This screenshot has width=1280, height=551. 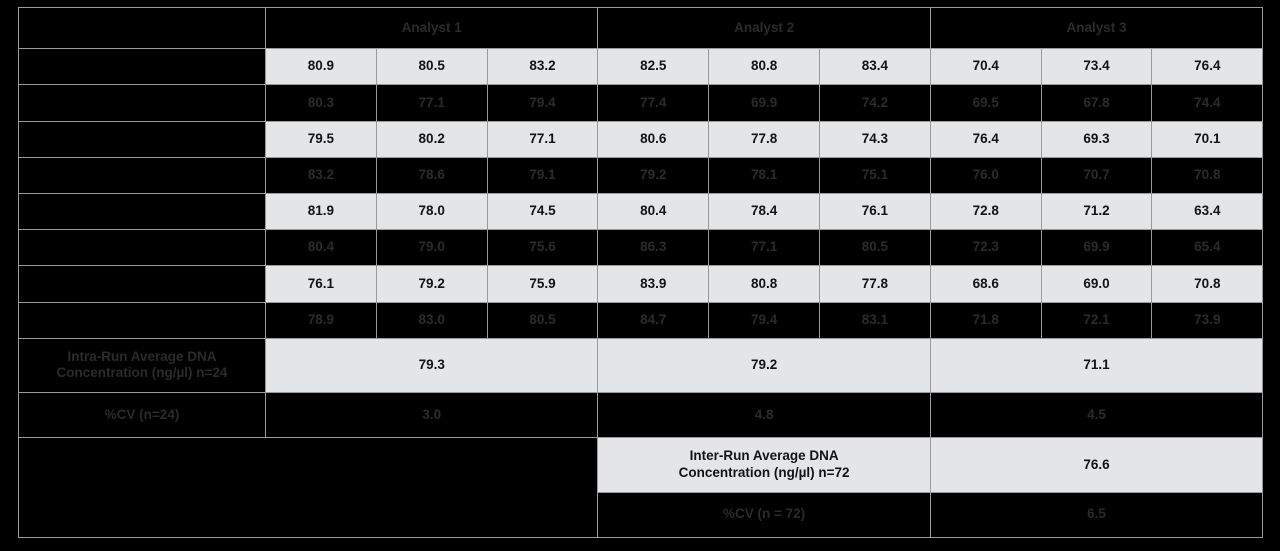 I want to click on data-cell: 63.4, so click(x=1207, y=212).